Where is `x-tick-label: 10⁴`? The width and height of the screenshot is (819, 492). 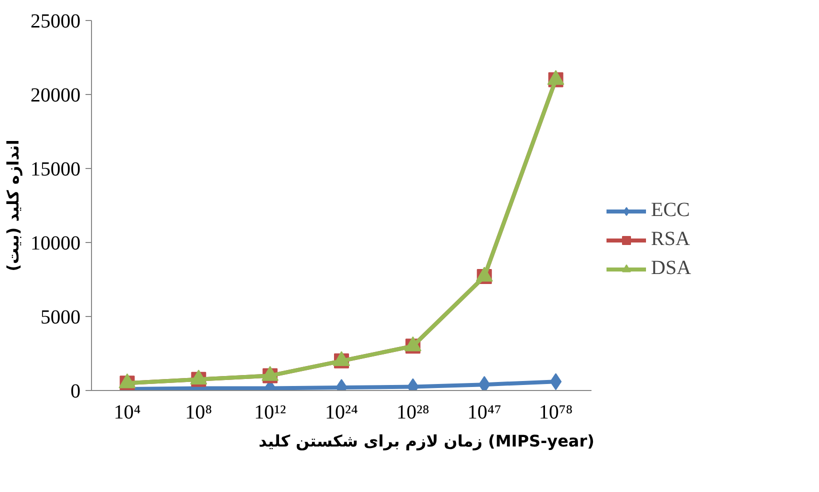
x-tick-label: 10⁴ is located at coordinates (127, 413).